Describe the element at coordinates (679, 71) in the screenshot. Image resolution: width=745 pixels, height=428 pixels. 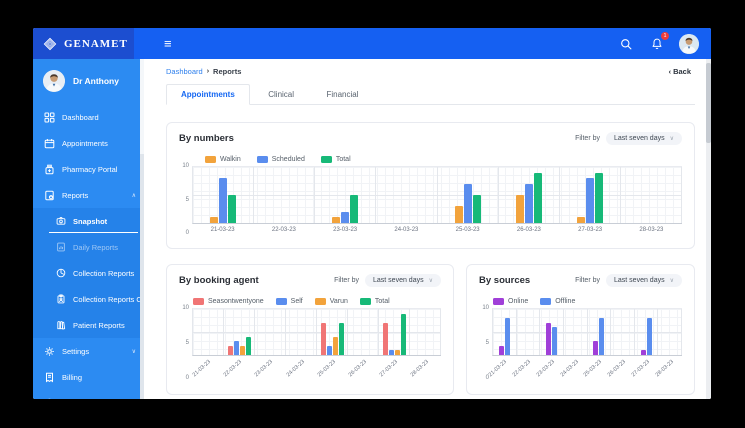
I see `back-button: ‹ Back` at that location.